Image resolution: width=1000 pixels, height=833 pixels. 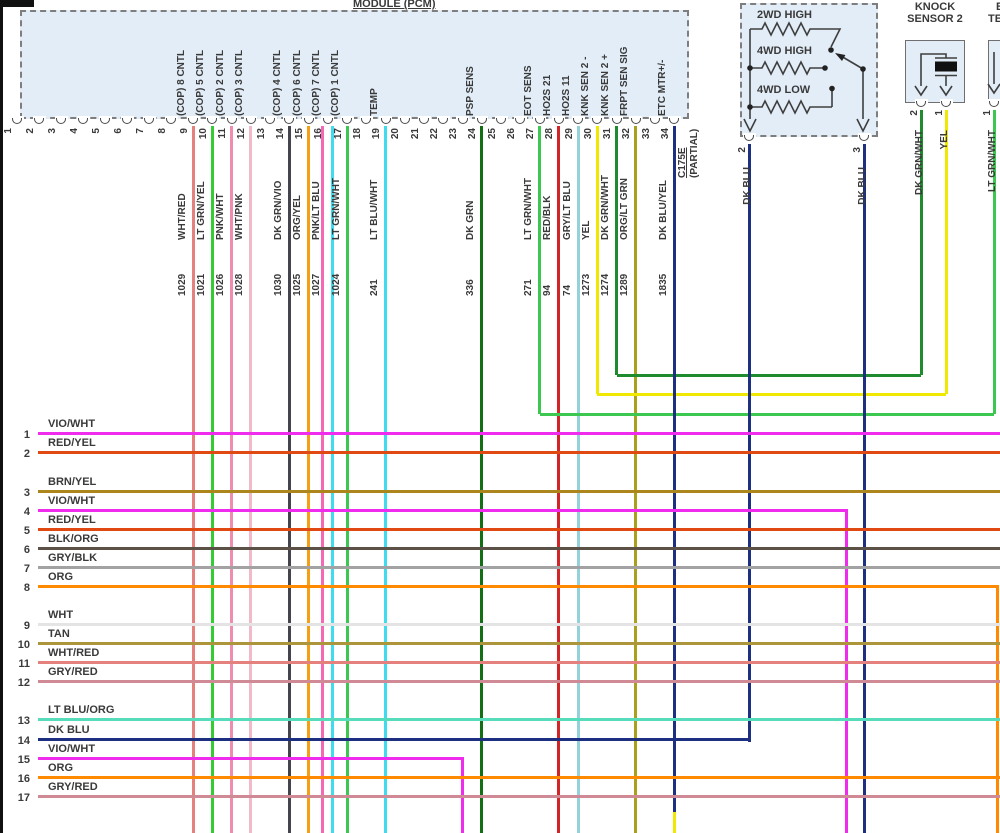 I want to click on knock-pin-arc, so click(x=921, y=104).